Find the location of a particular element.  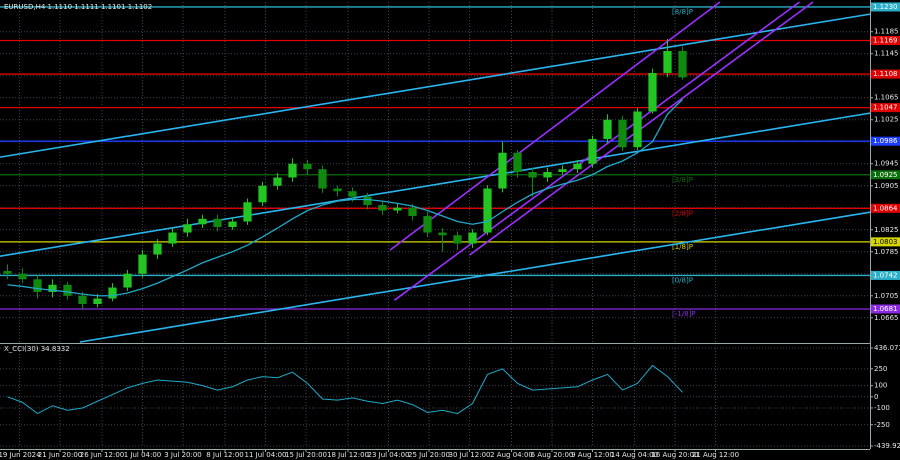

y-tick-label: 1.1185 is located at coordinates (886, 32).